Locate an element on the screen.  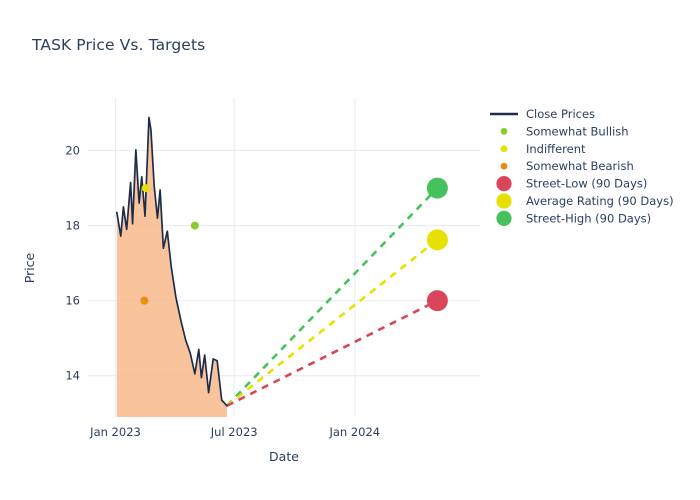
chart-title: TASK Price Vs. Targets is located at coordinates (119, 45).